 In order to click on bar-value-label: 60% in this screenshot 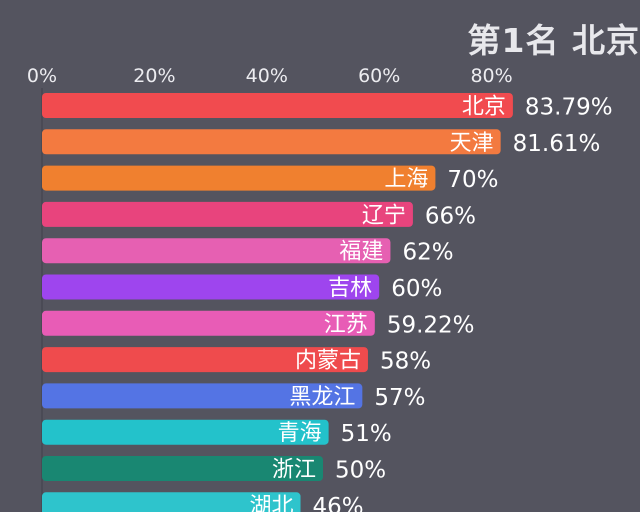, I will do `click(416, 289)`.